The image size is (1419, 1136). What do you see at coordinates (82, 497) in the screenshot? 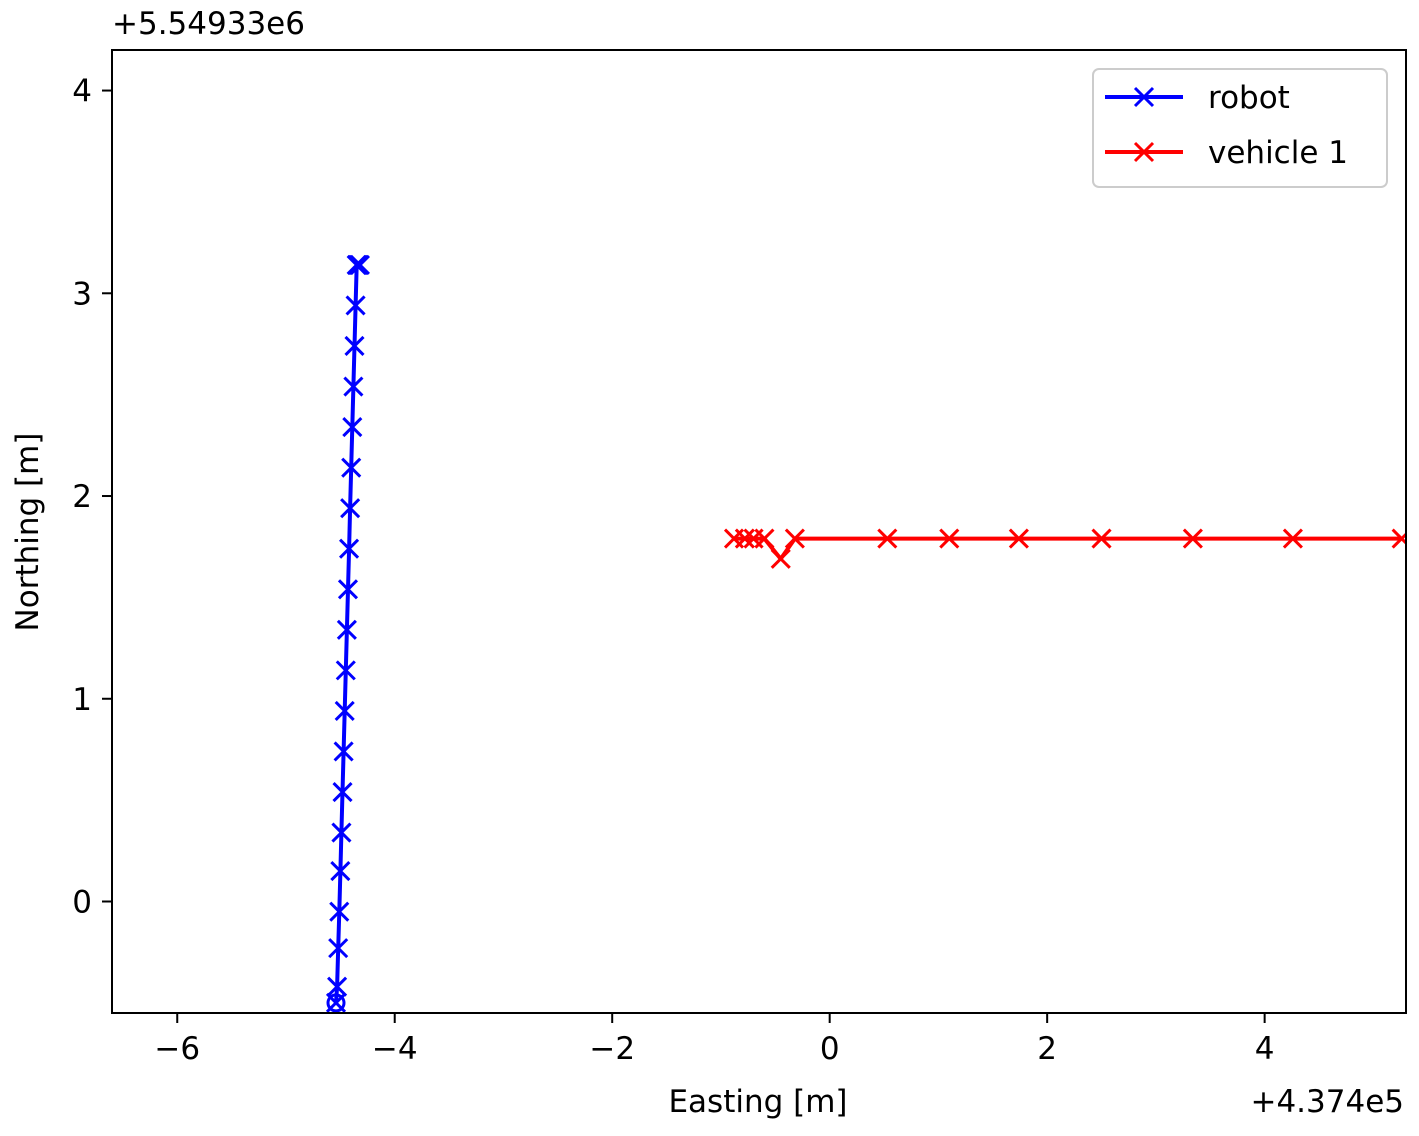
I see `y-tick-label: 2` at bounding box center [82, 497].